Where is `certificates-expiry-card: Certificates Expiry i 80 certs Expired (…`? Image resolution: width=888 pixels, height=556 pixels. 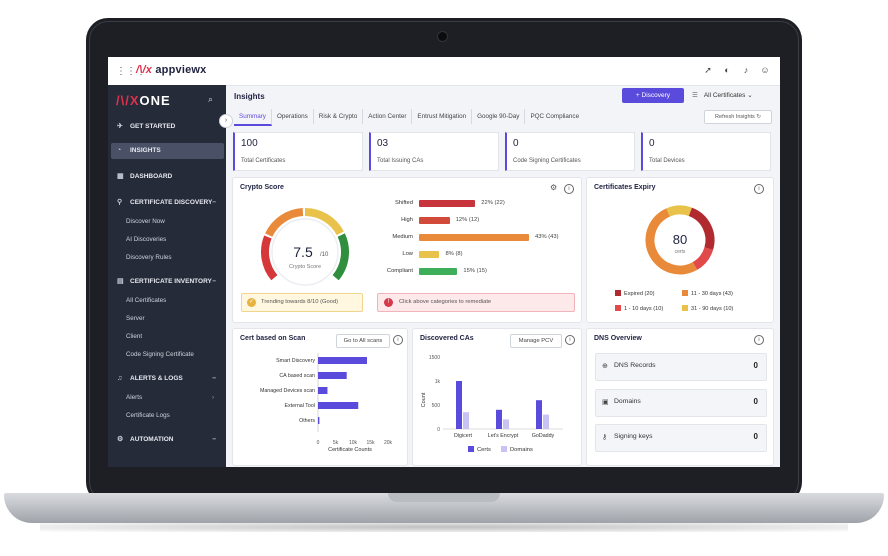
certificates-expiry-card: Certificates Expiry i 80 certs Expired (… is located at coordinates (680, 250).